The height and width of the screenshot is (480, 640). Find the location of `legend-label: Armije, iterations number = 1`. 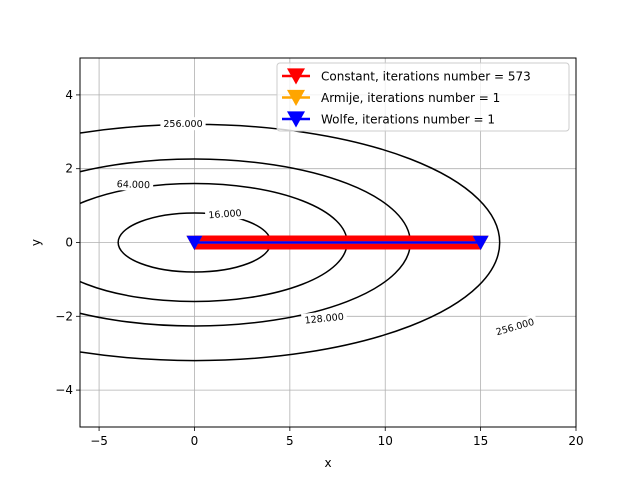

legend-label: Armije, iterations number = 1 is located at coordinates (410, 98).